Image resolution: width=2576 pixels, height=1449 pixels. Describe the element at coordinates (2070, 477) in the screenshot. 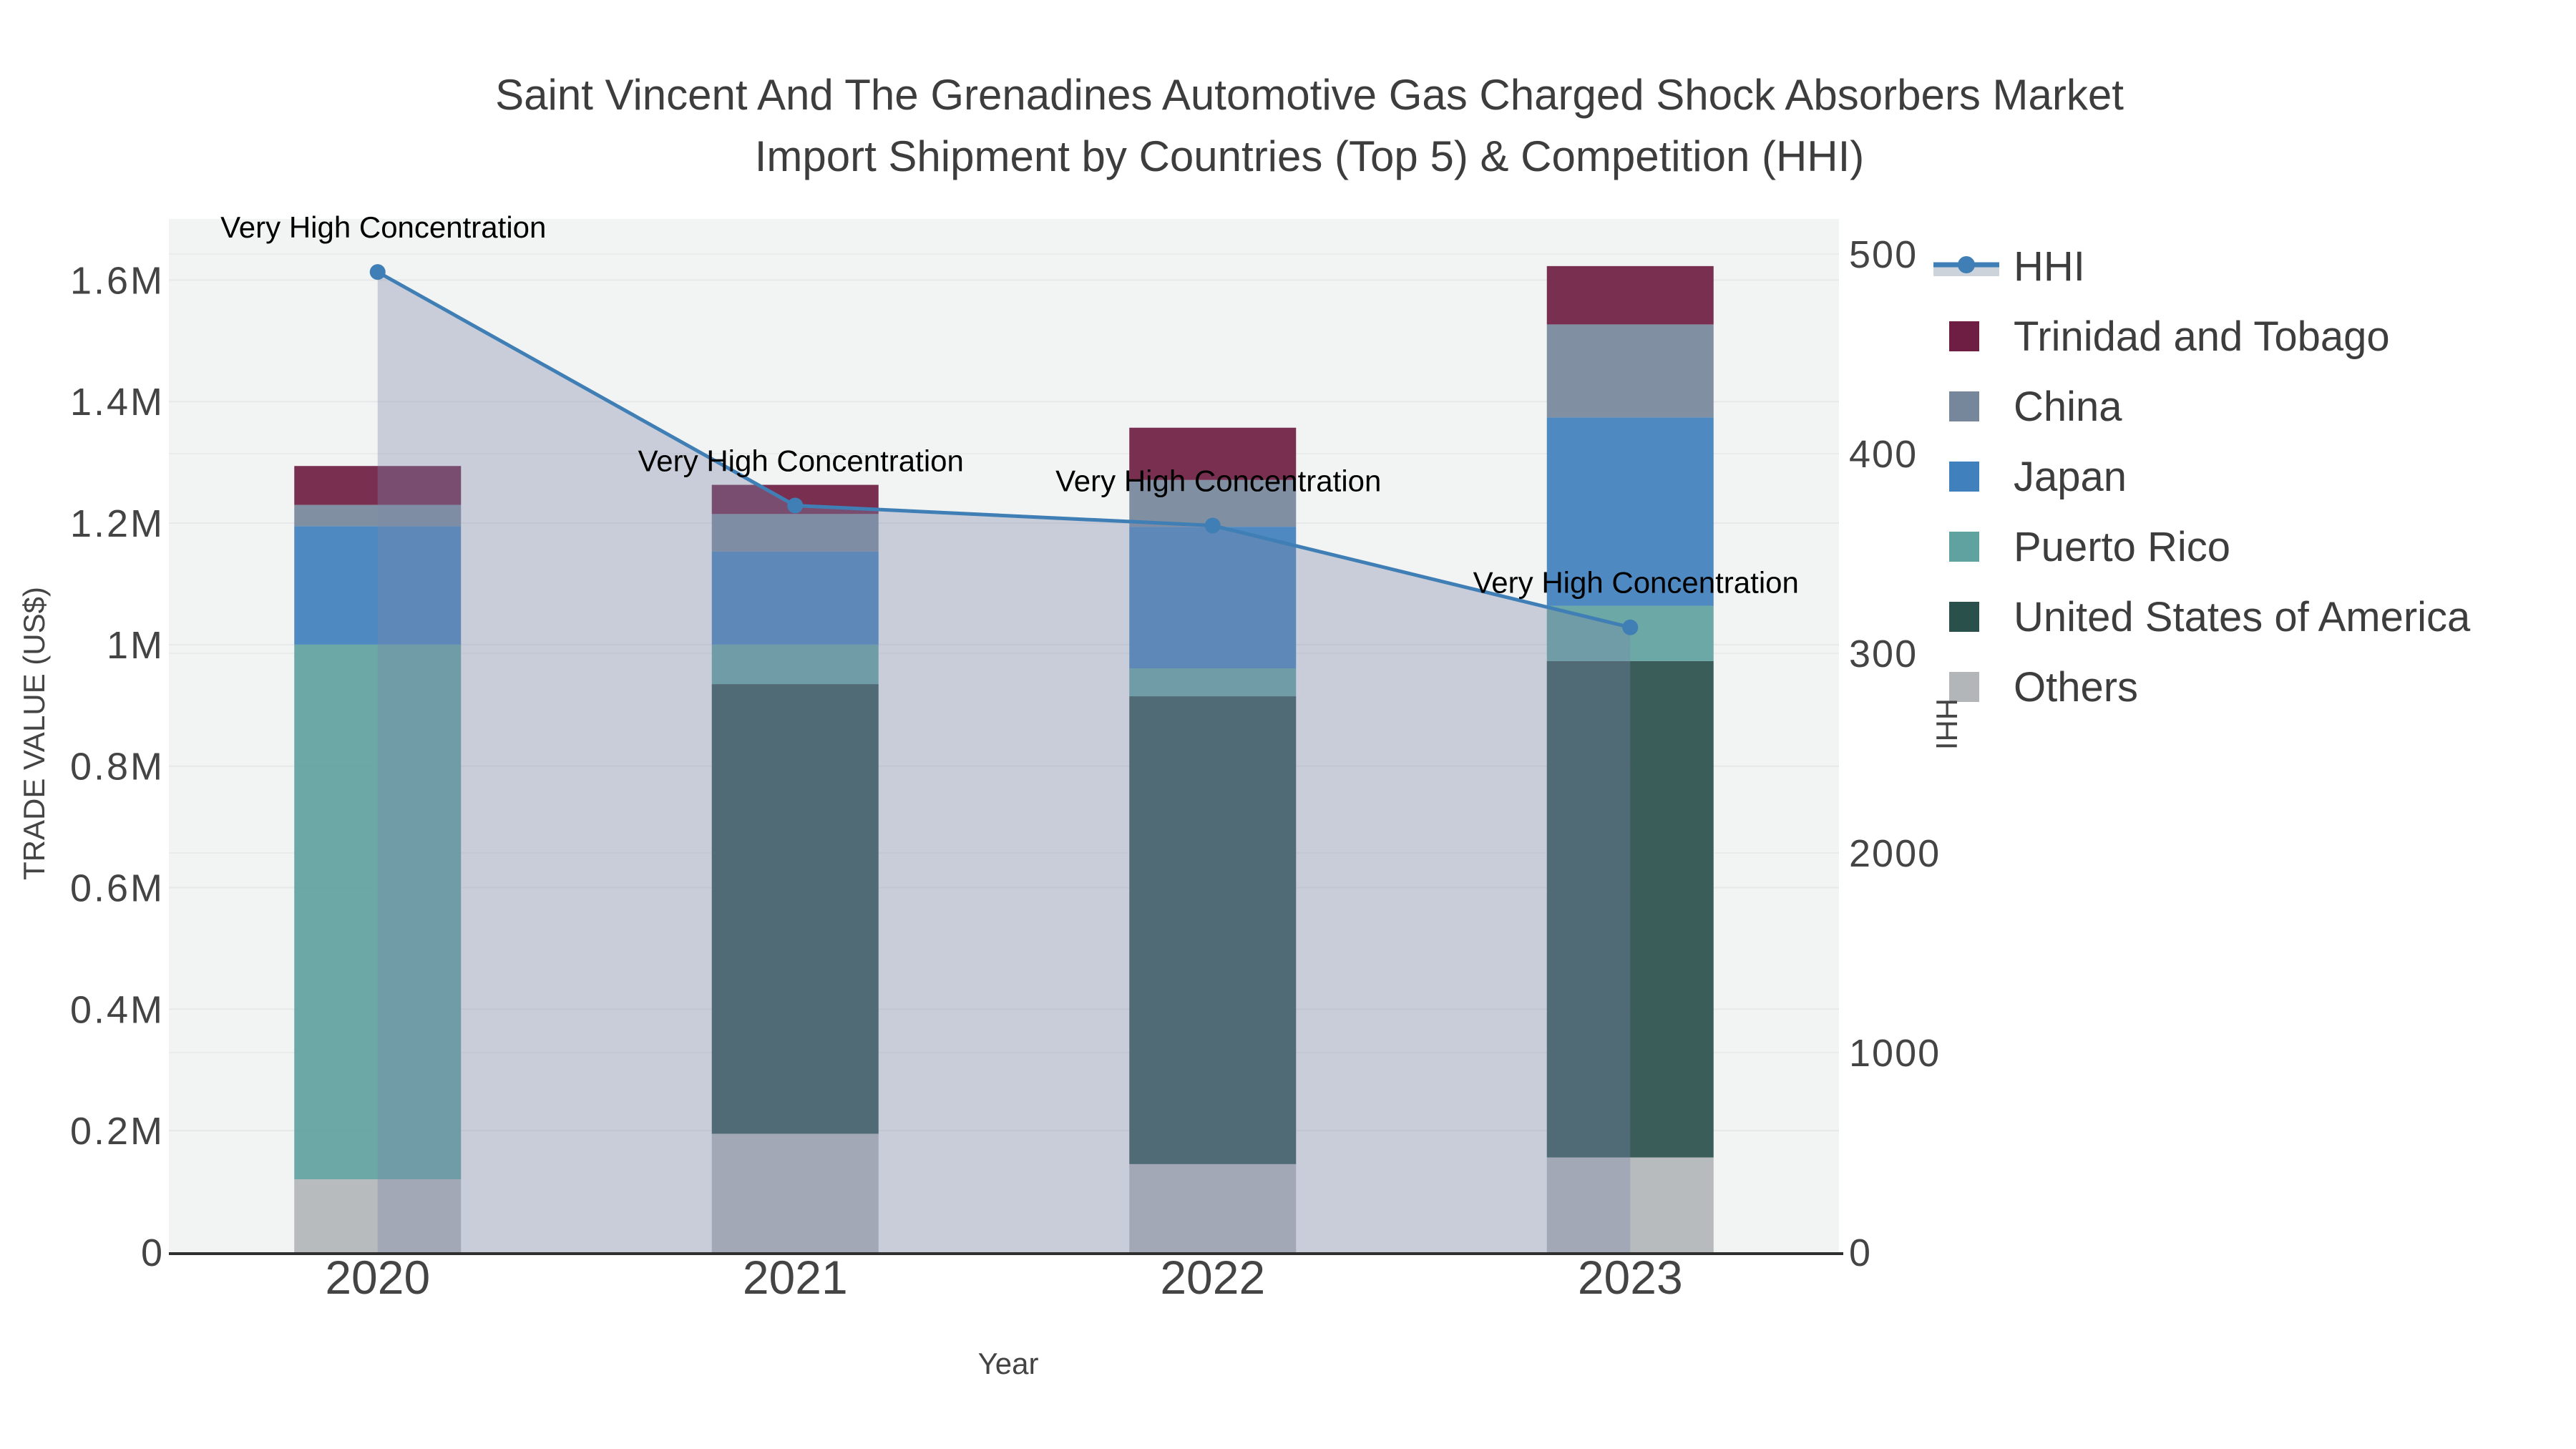

I see `legend-label-japan: Japan` at that location.